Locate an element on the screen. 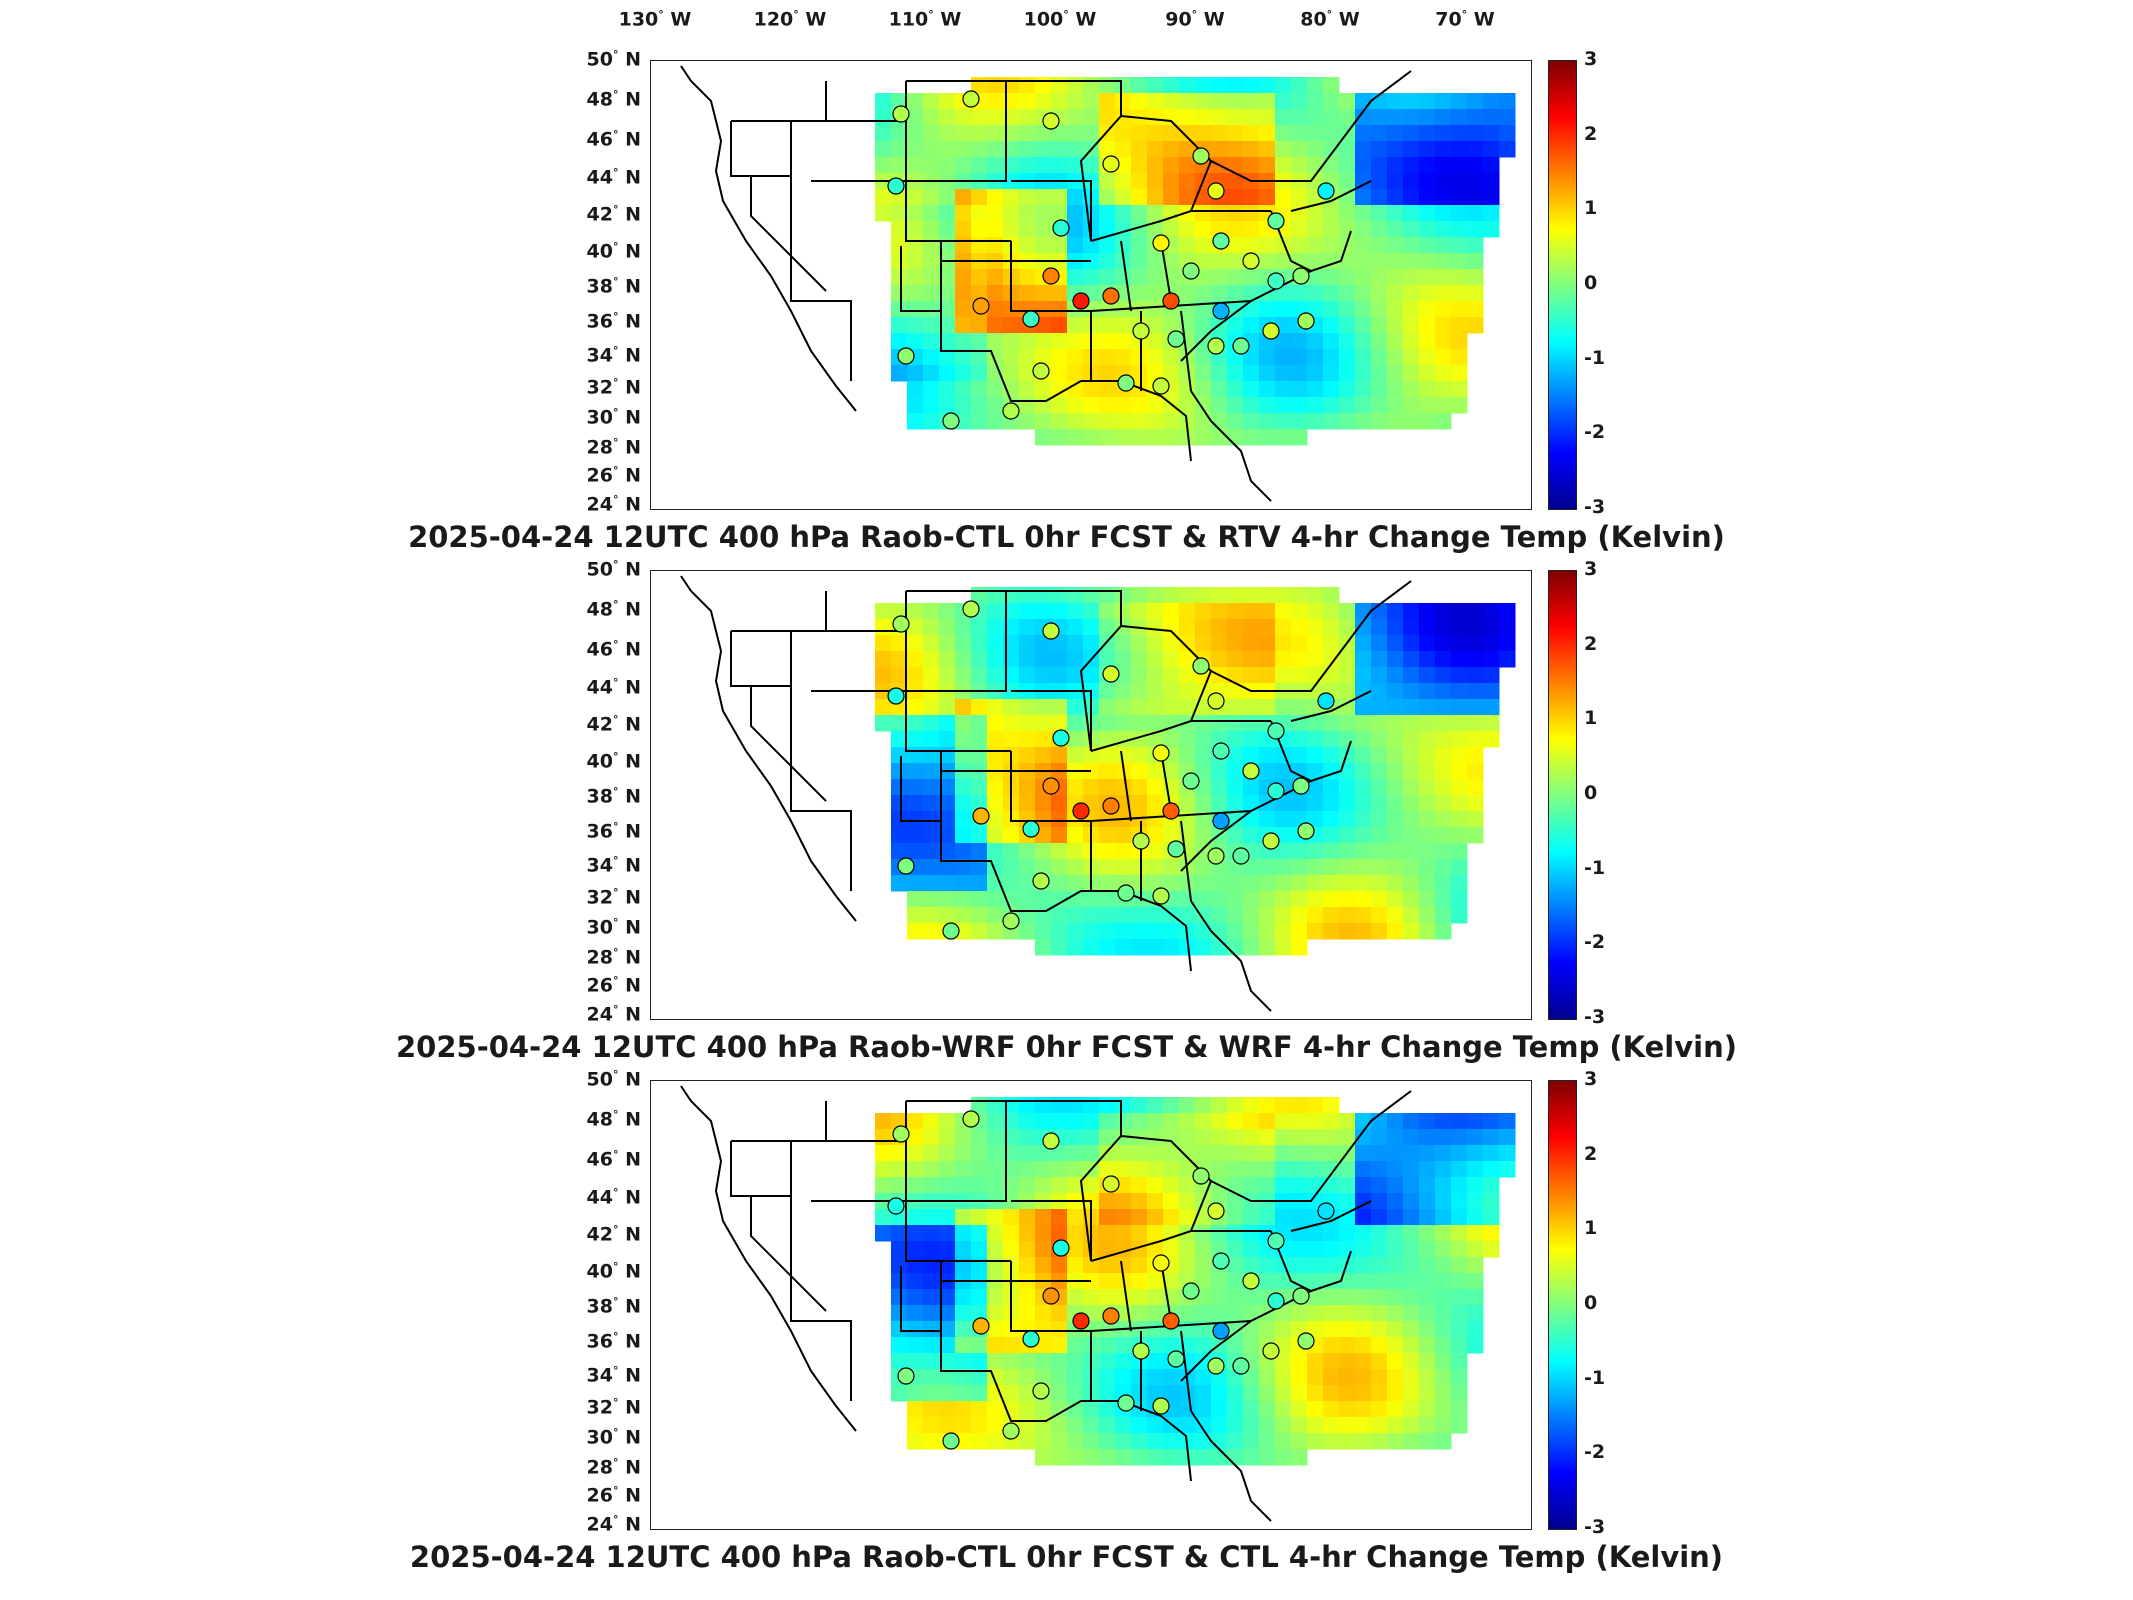 The width and height of the screenshot is (2133, 1600). state-boundary is located at coordinates (821, 761).